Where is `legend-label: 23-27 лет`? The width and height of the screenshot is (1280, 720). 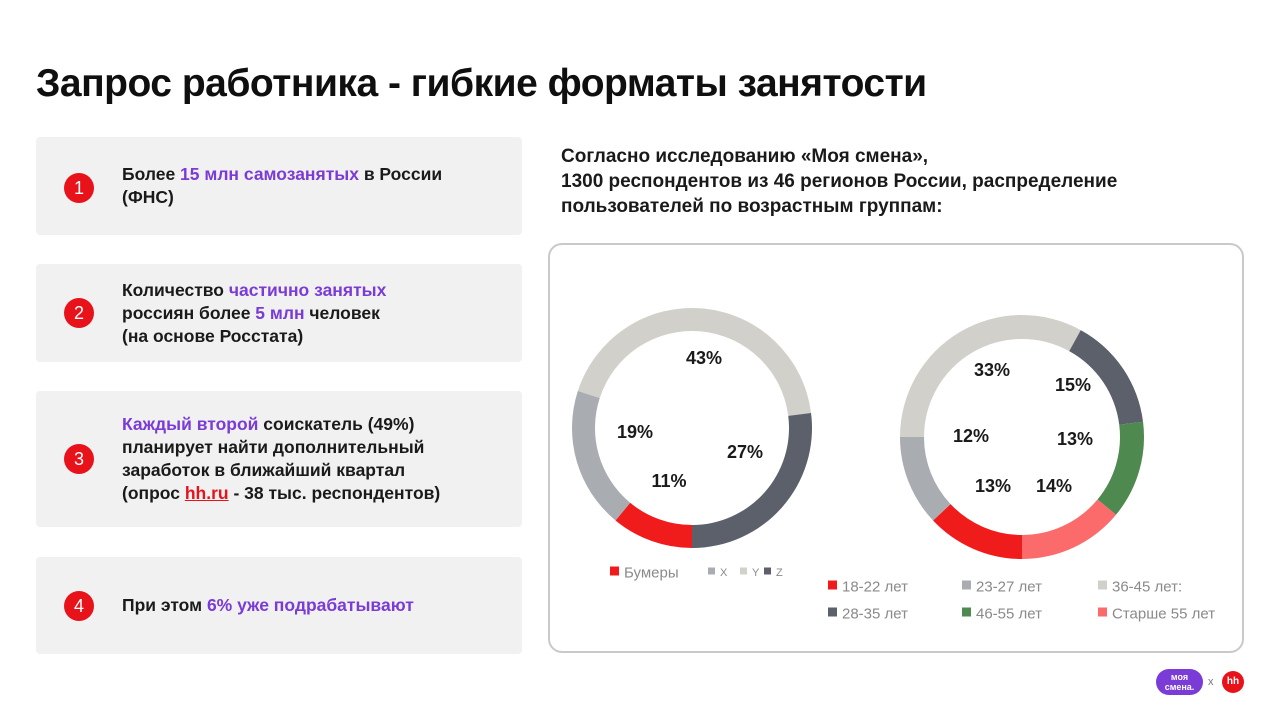
legend-label: 23-27 лет is located at coordinates (1009, 586).